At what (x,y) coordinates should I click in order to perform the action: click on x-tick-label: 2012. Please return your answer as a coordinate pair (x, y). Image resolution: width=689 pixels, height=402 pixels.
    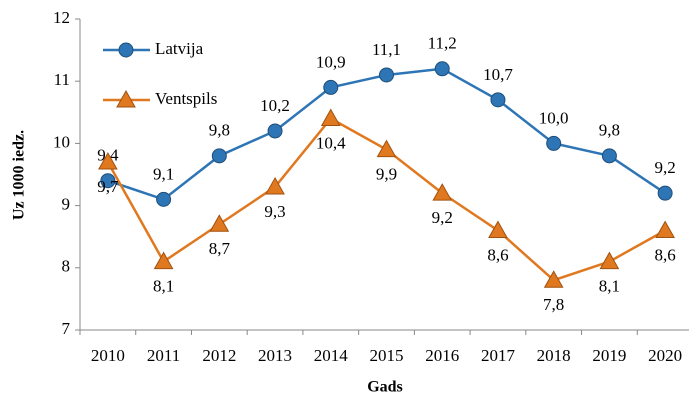
    Looking at the image, I should click on (219, 355).